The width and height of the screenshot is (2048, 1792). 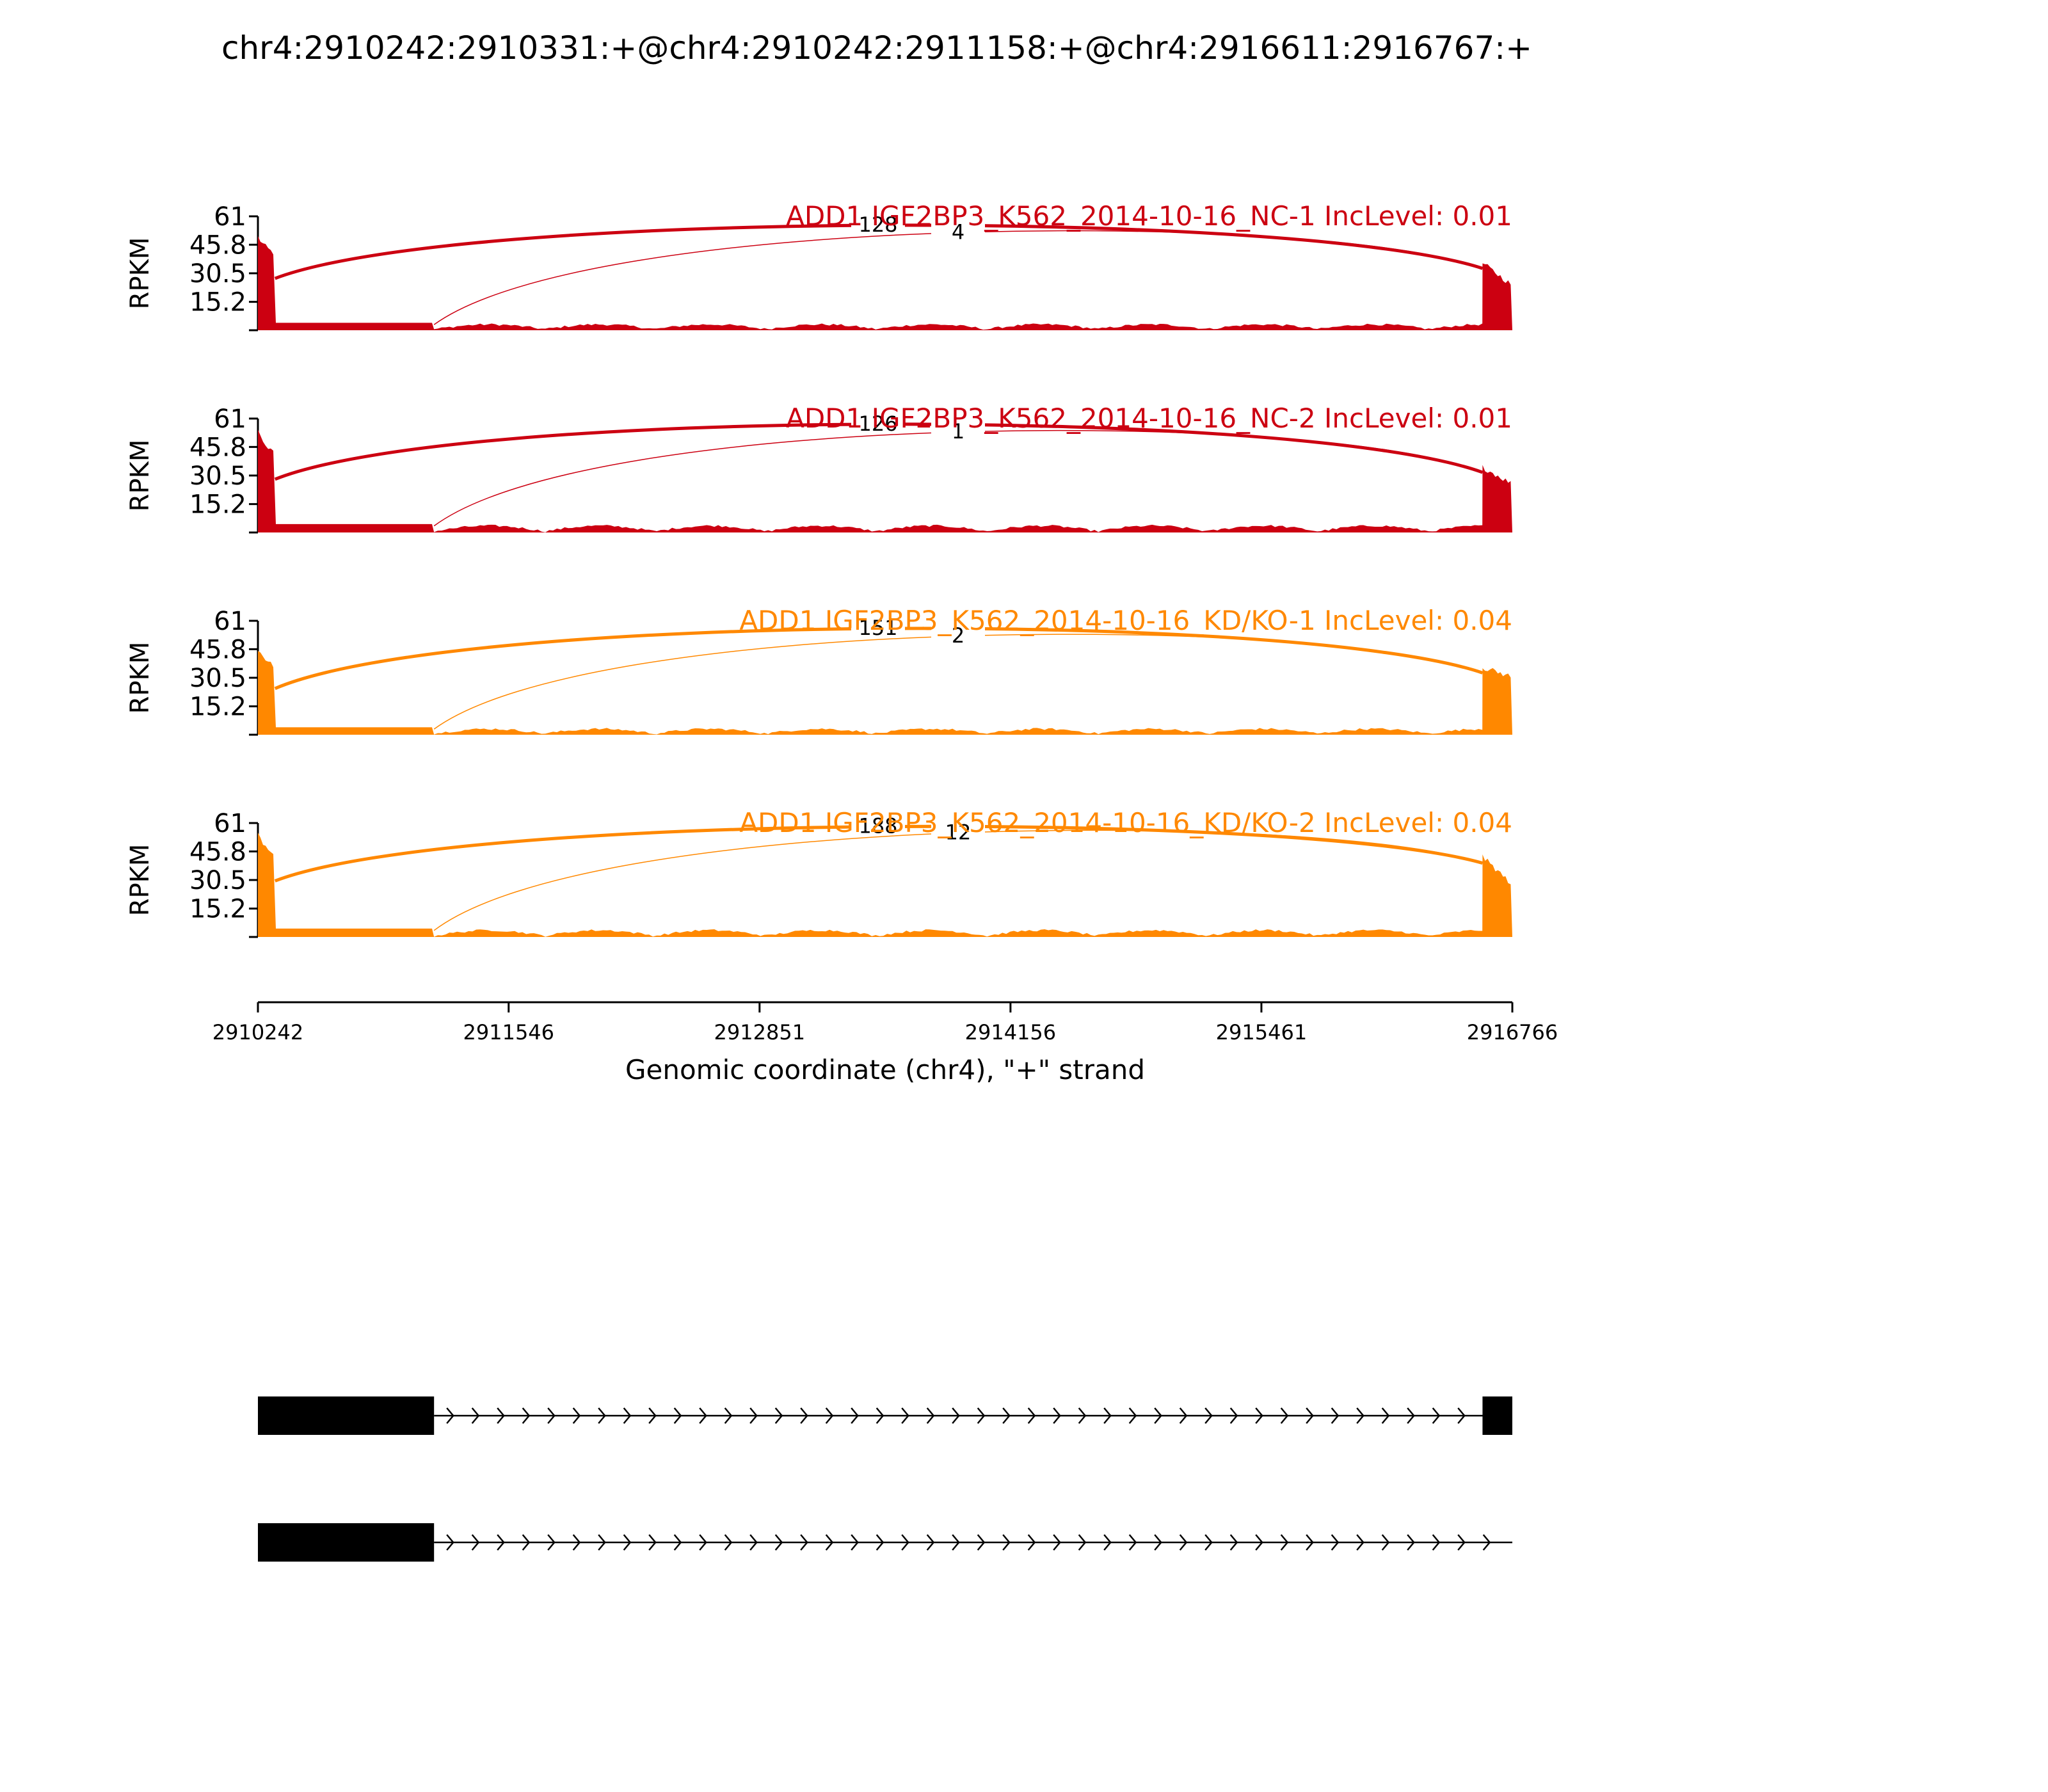 I want to click on junction-count: 151, so click(x=877, y=628).